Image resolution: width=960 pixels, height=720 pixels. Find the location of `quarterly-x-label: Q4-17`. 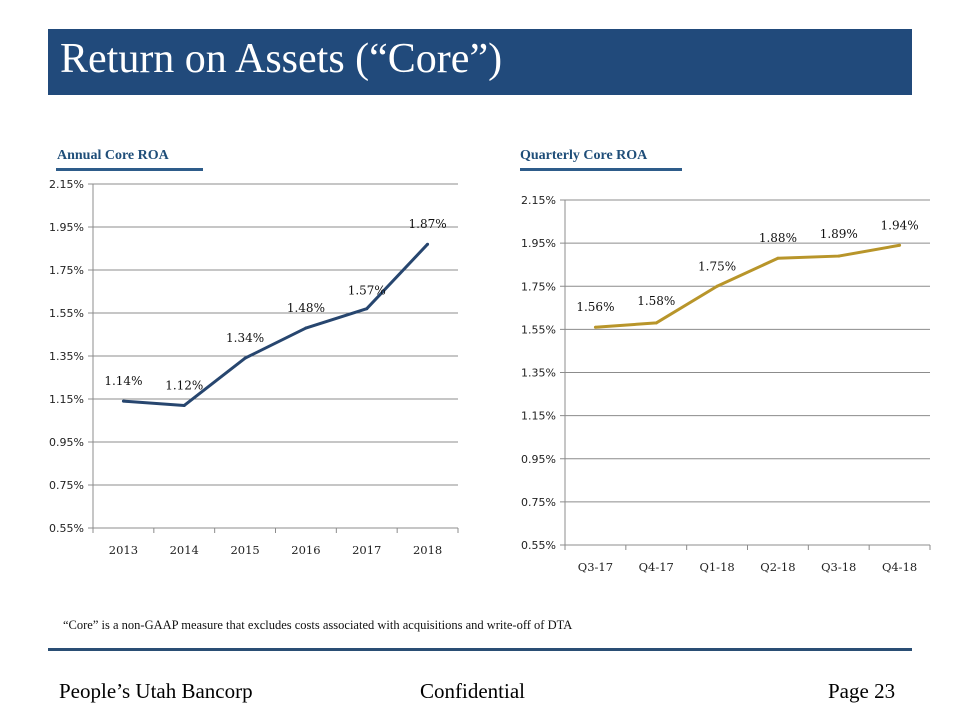

quarterly-x-label: Q4-17 is located at coordinates (656, 567).